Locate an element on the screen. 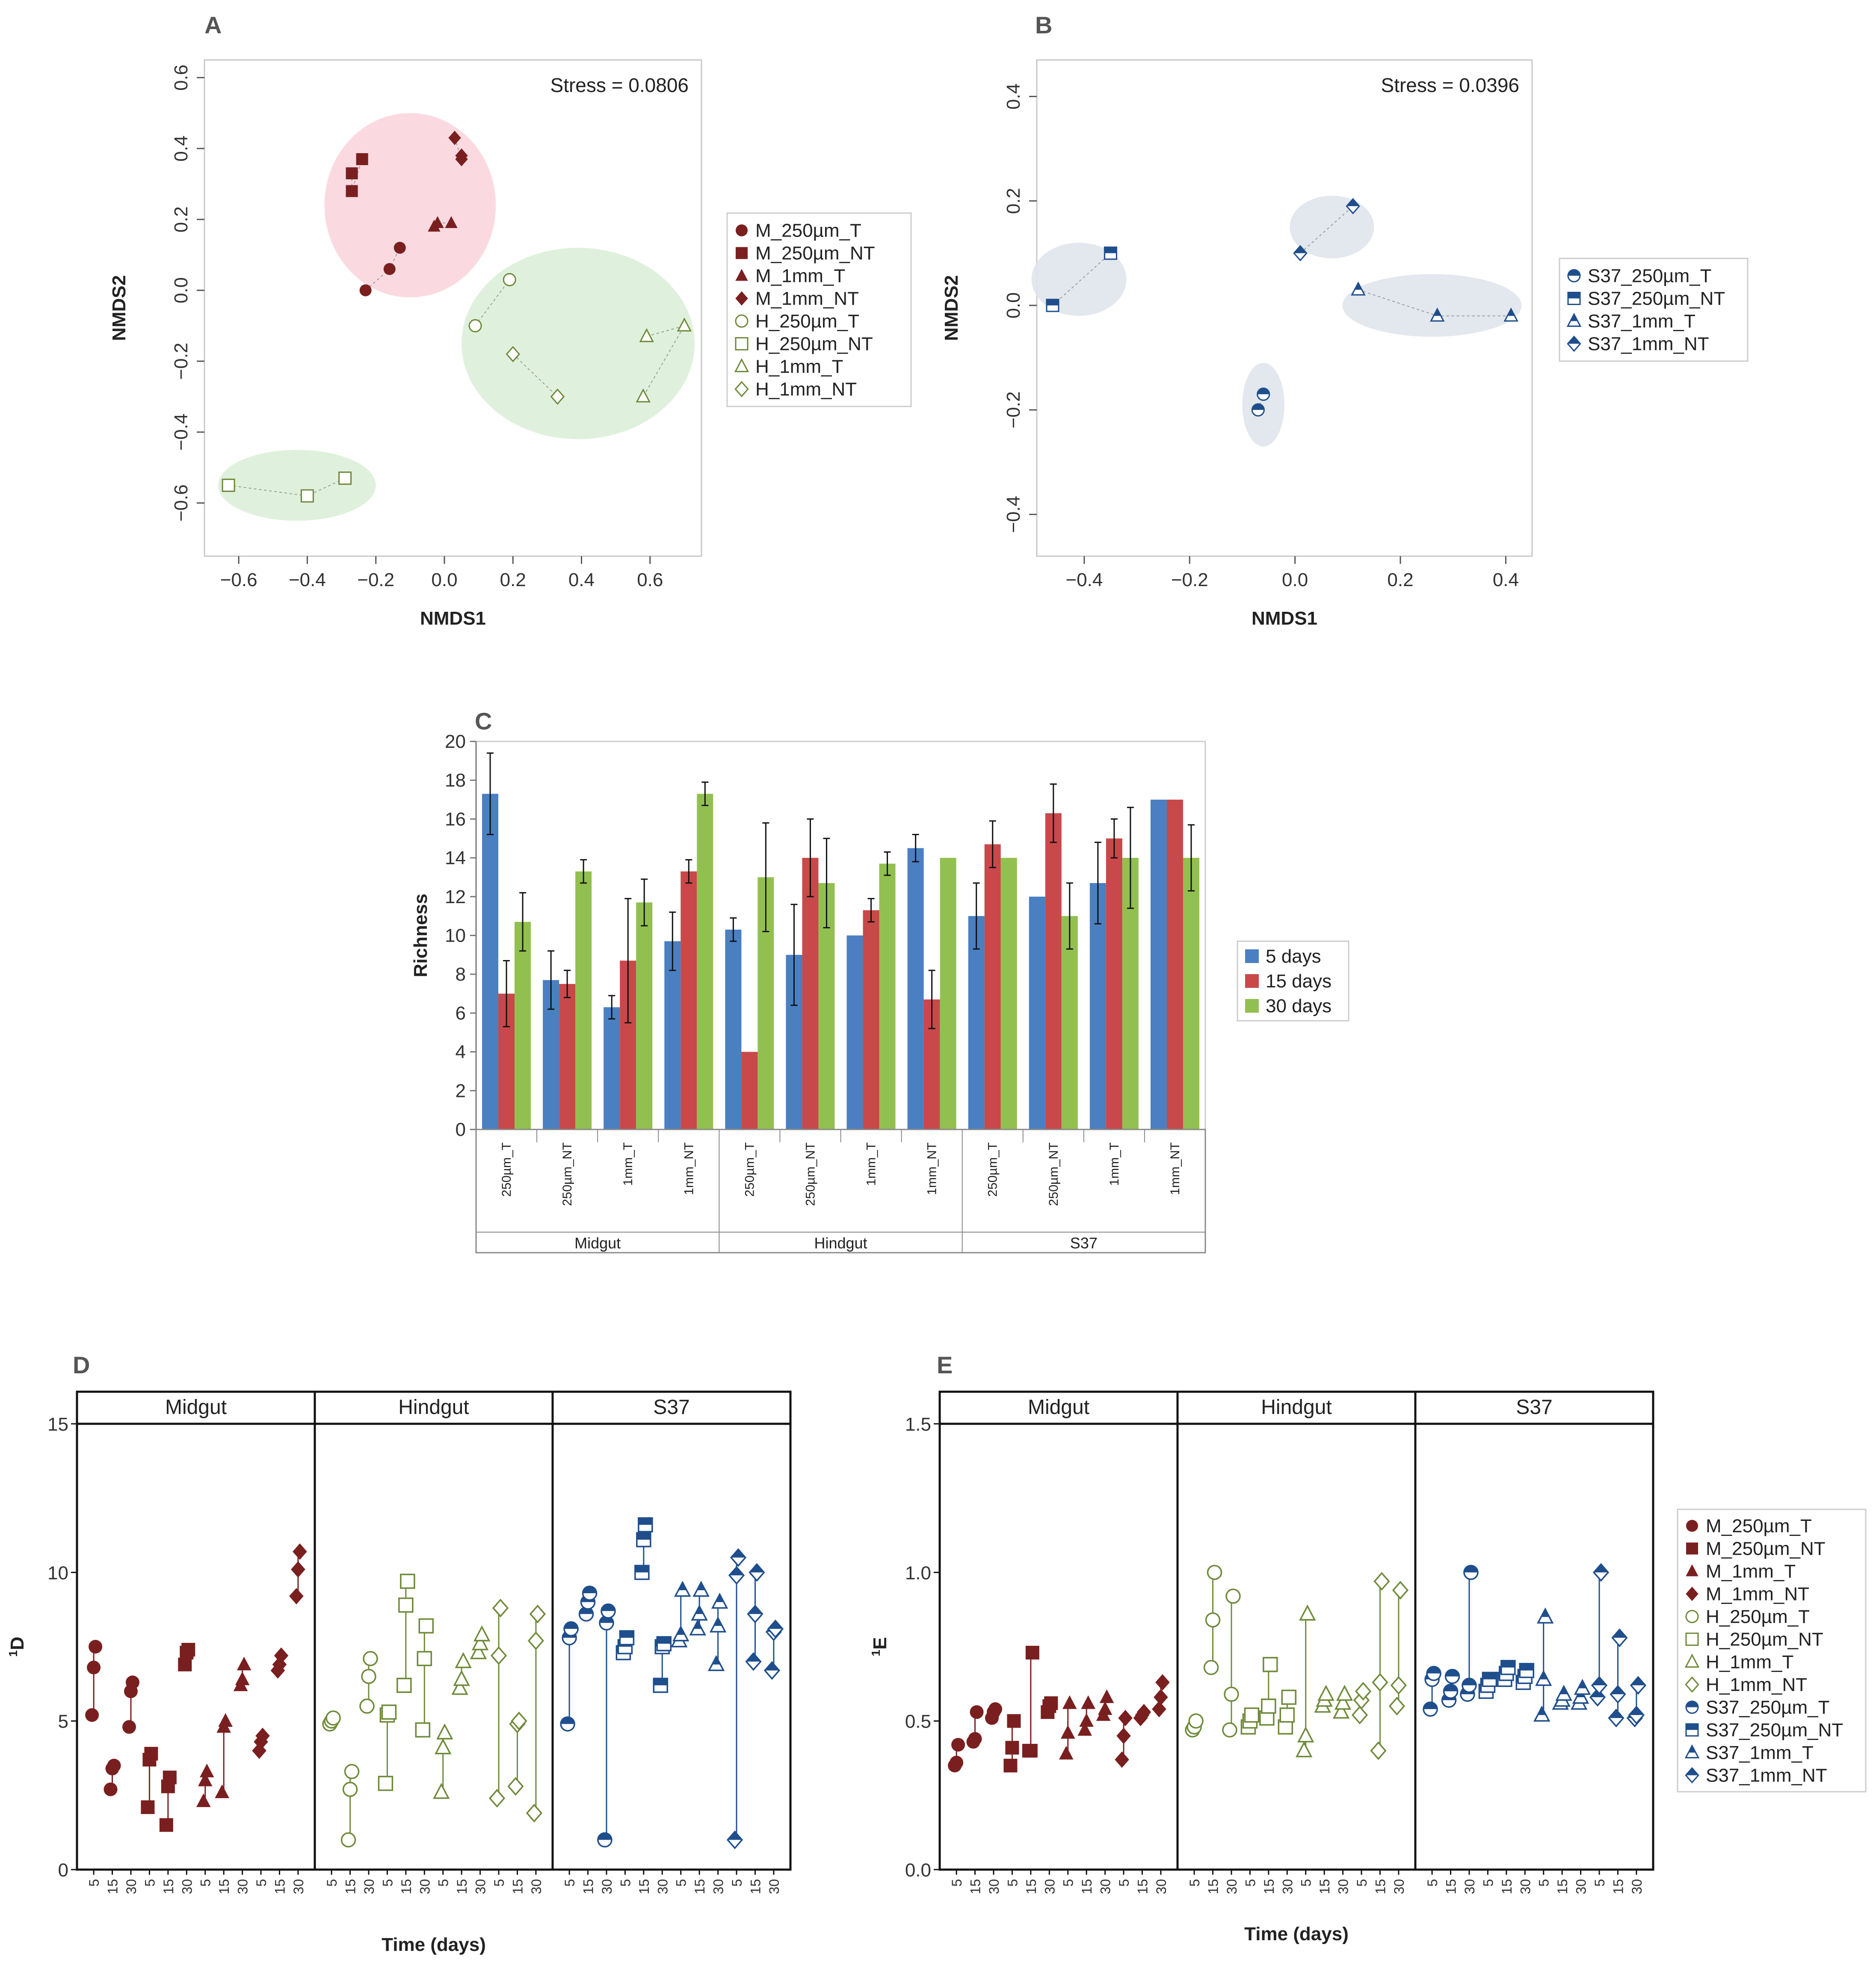 This screenshot has height=1965, width=1876. y-tick-label: 0.2 is located at coordinates (181, 219).